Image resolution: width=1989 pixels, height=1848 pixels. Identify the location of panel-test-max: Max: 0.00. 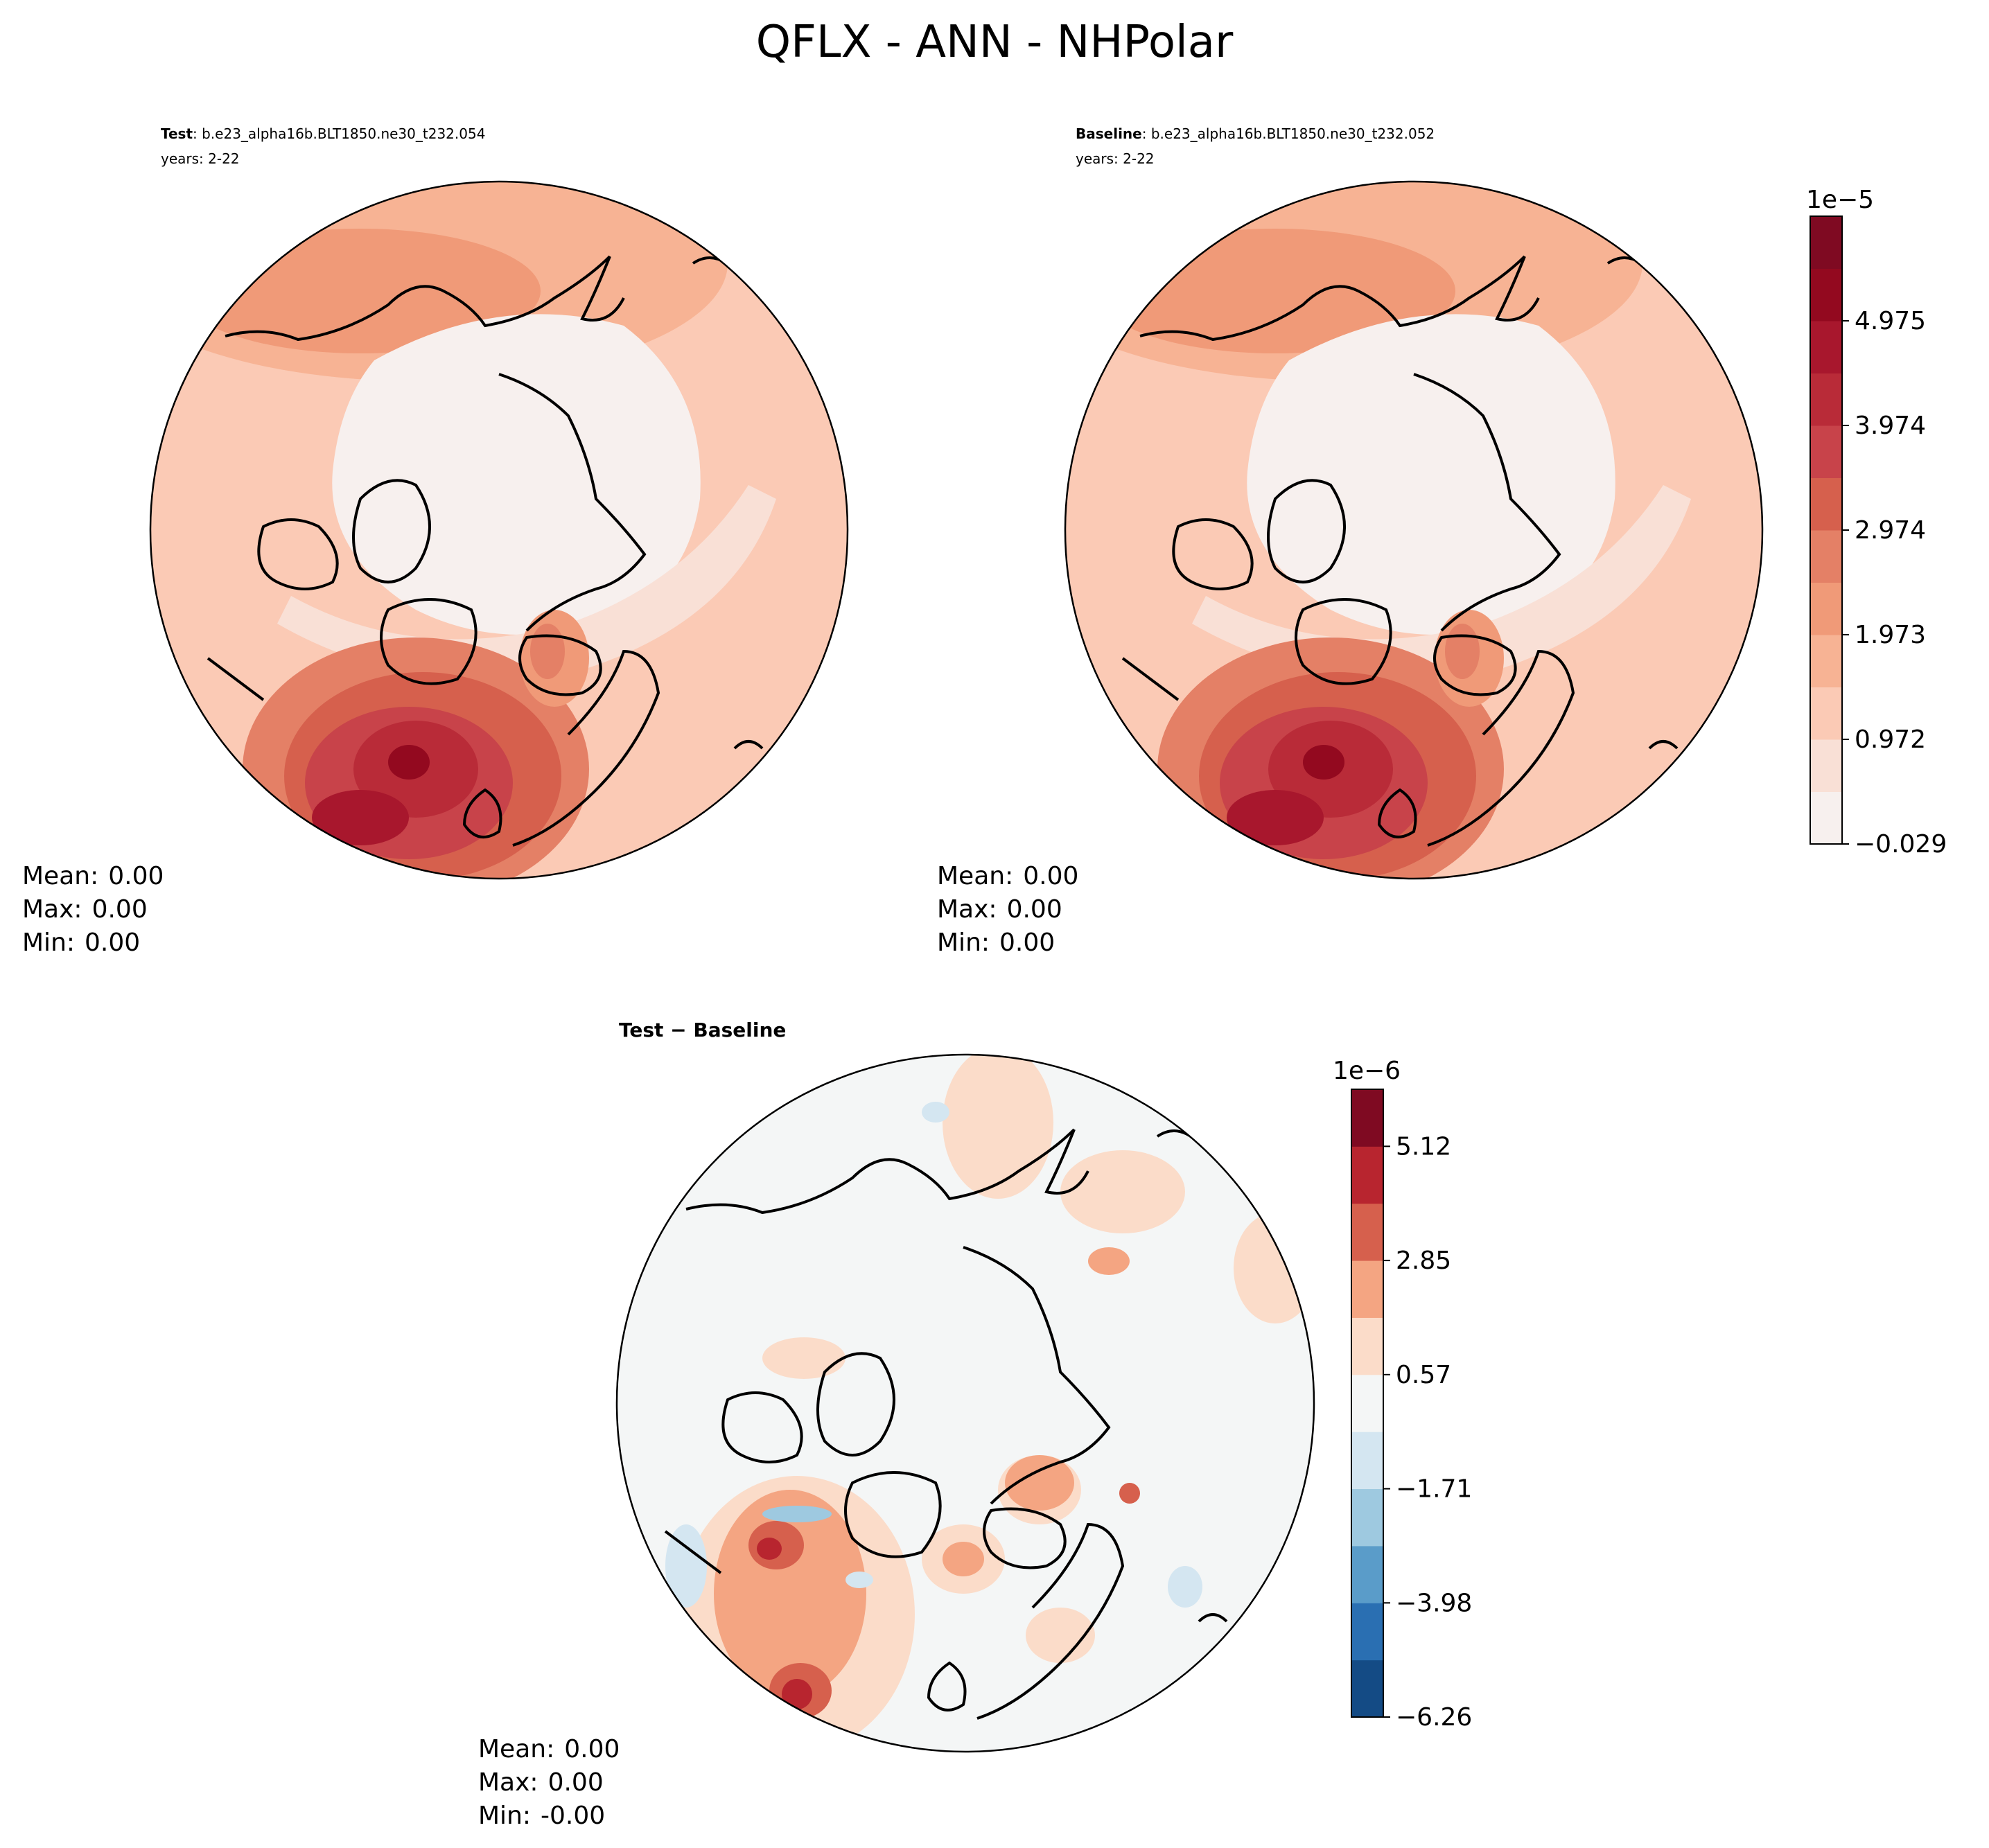
(85, 909).